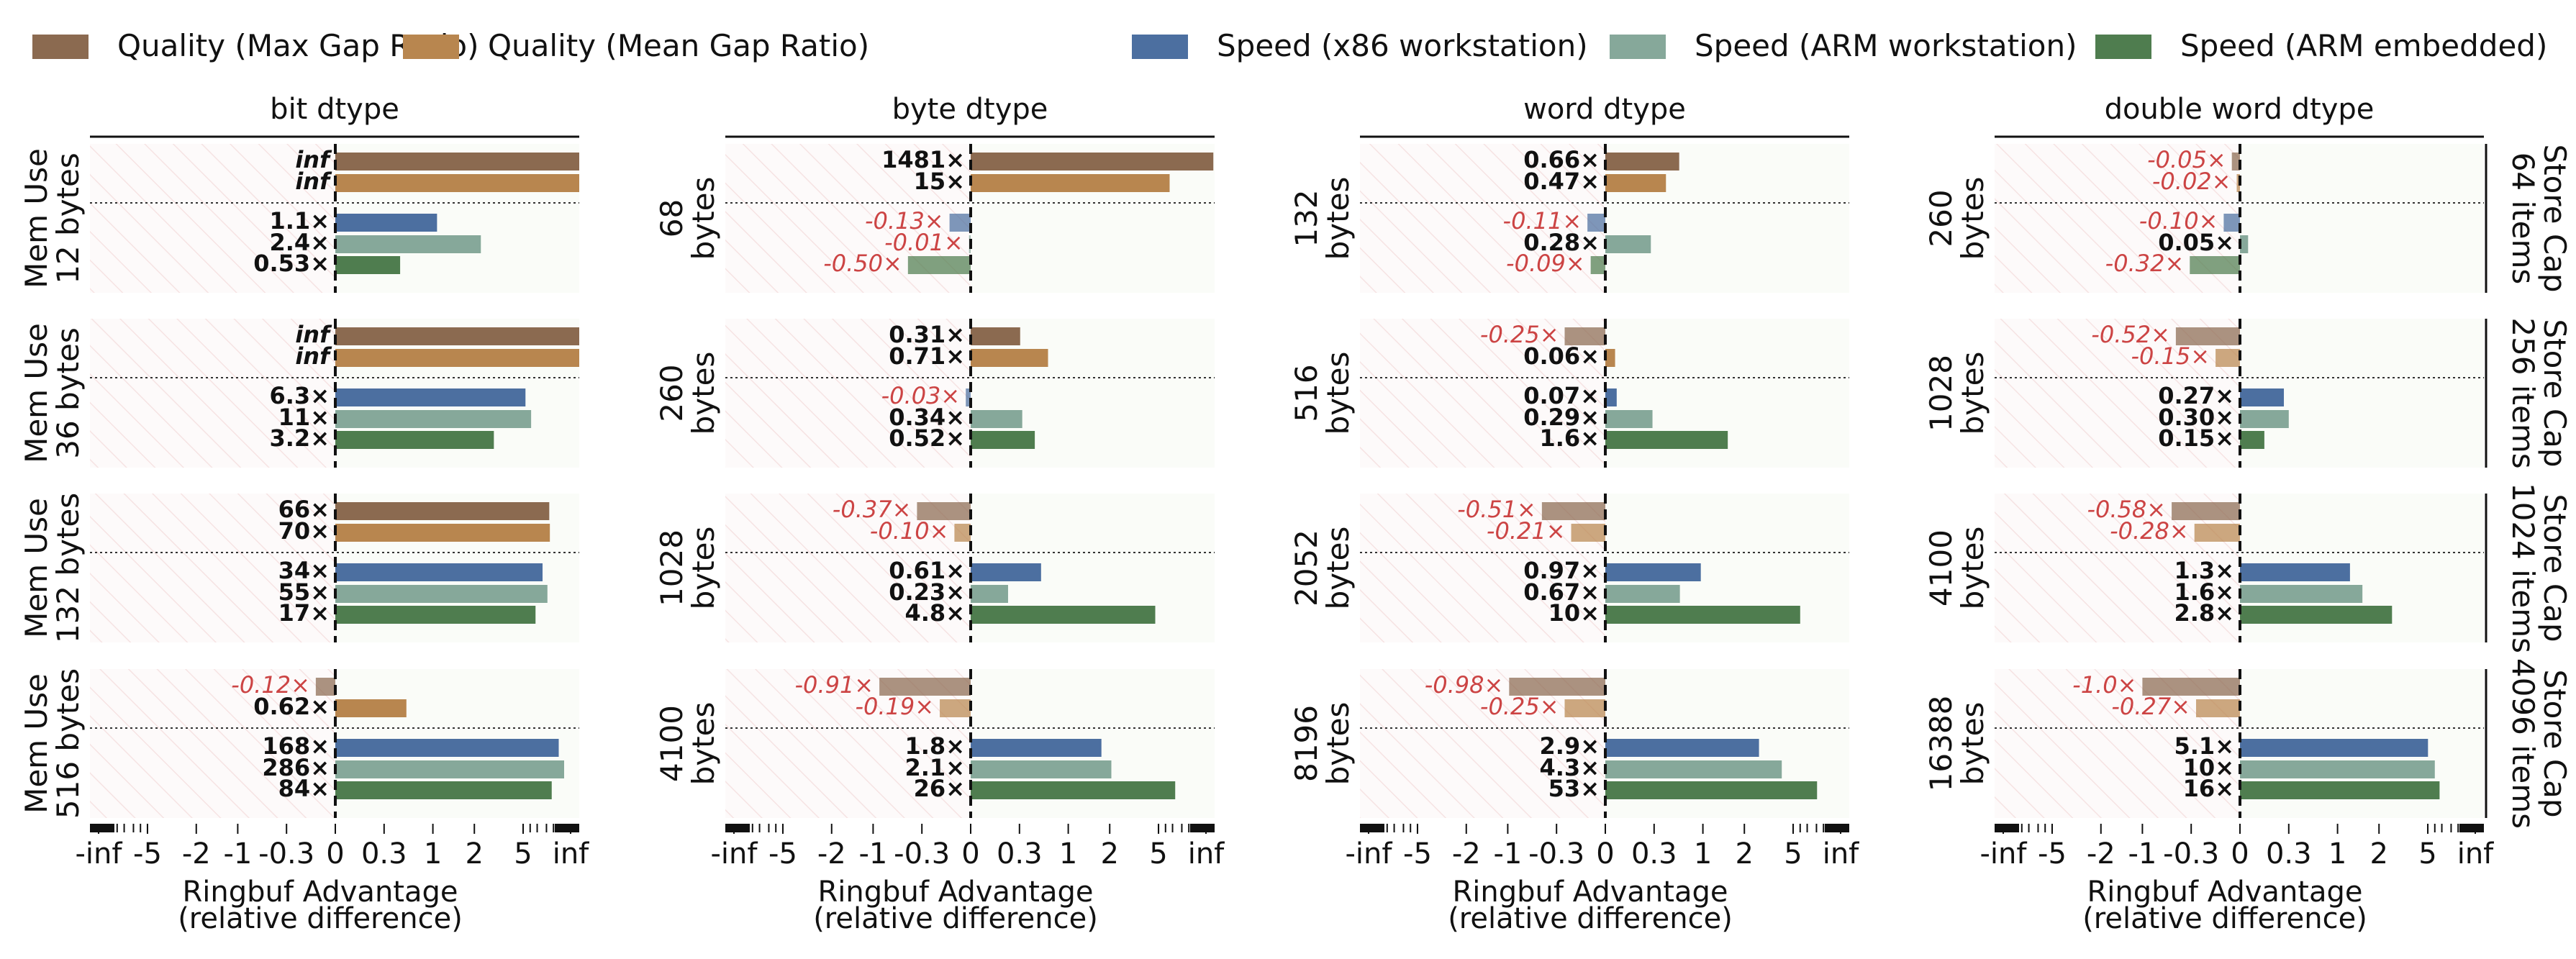  I want to click on mem-use-label: 2052bytes, so click(1322, 568).